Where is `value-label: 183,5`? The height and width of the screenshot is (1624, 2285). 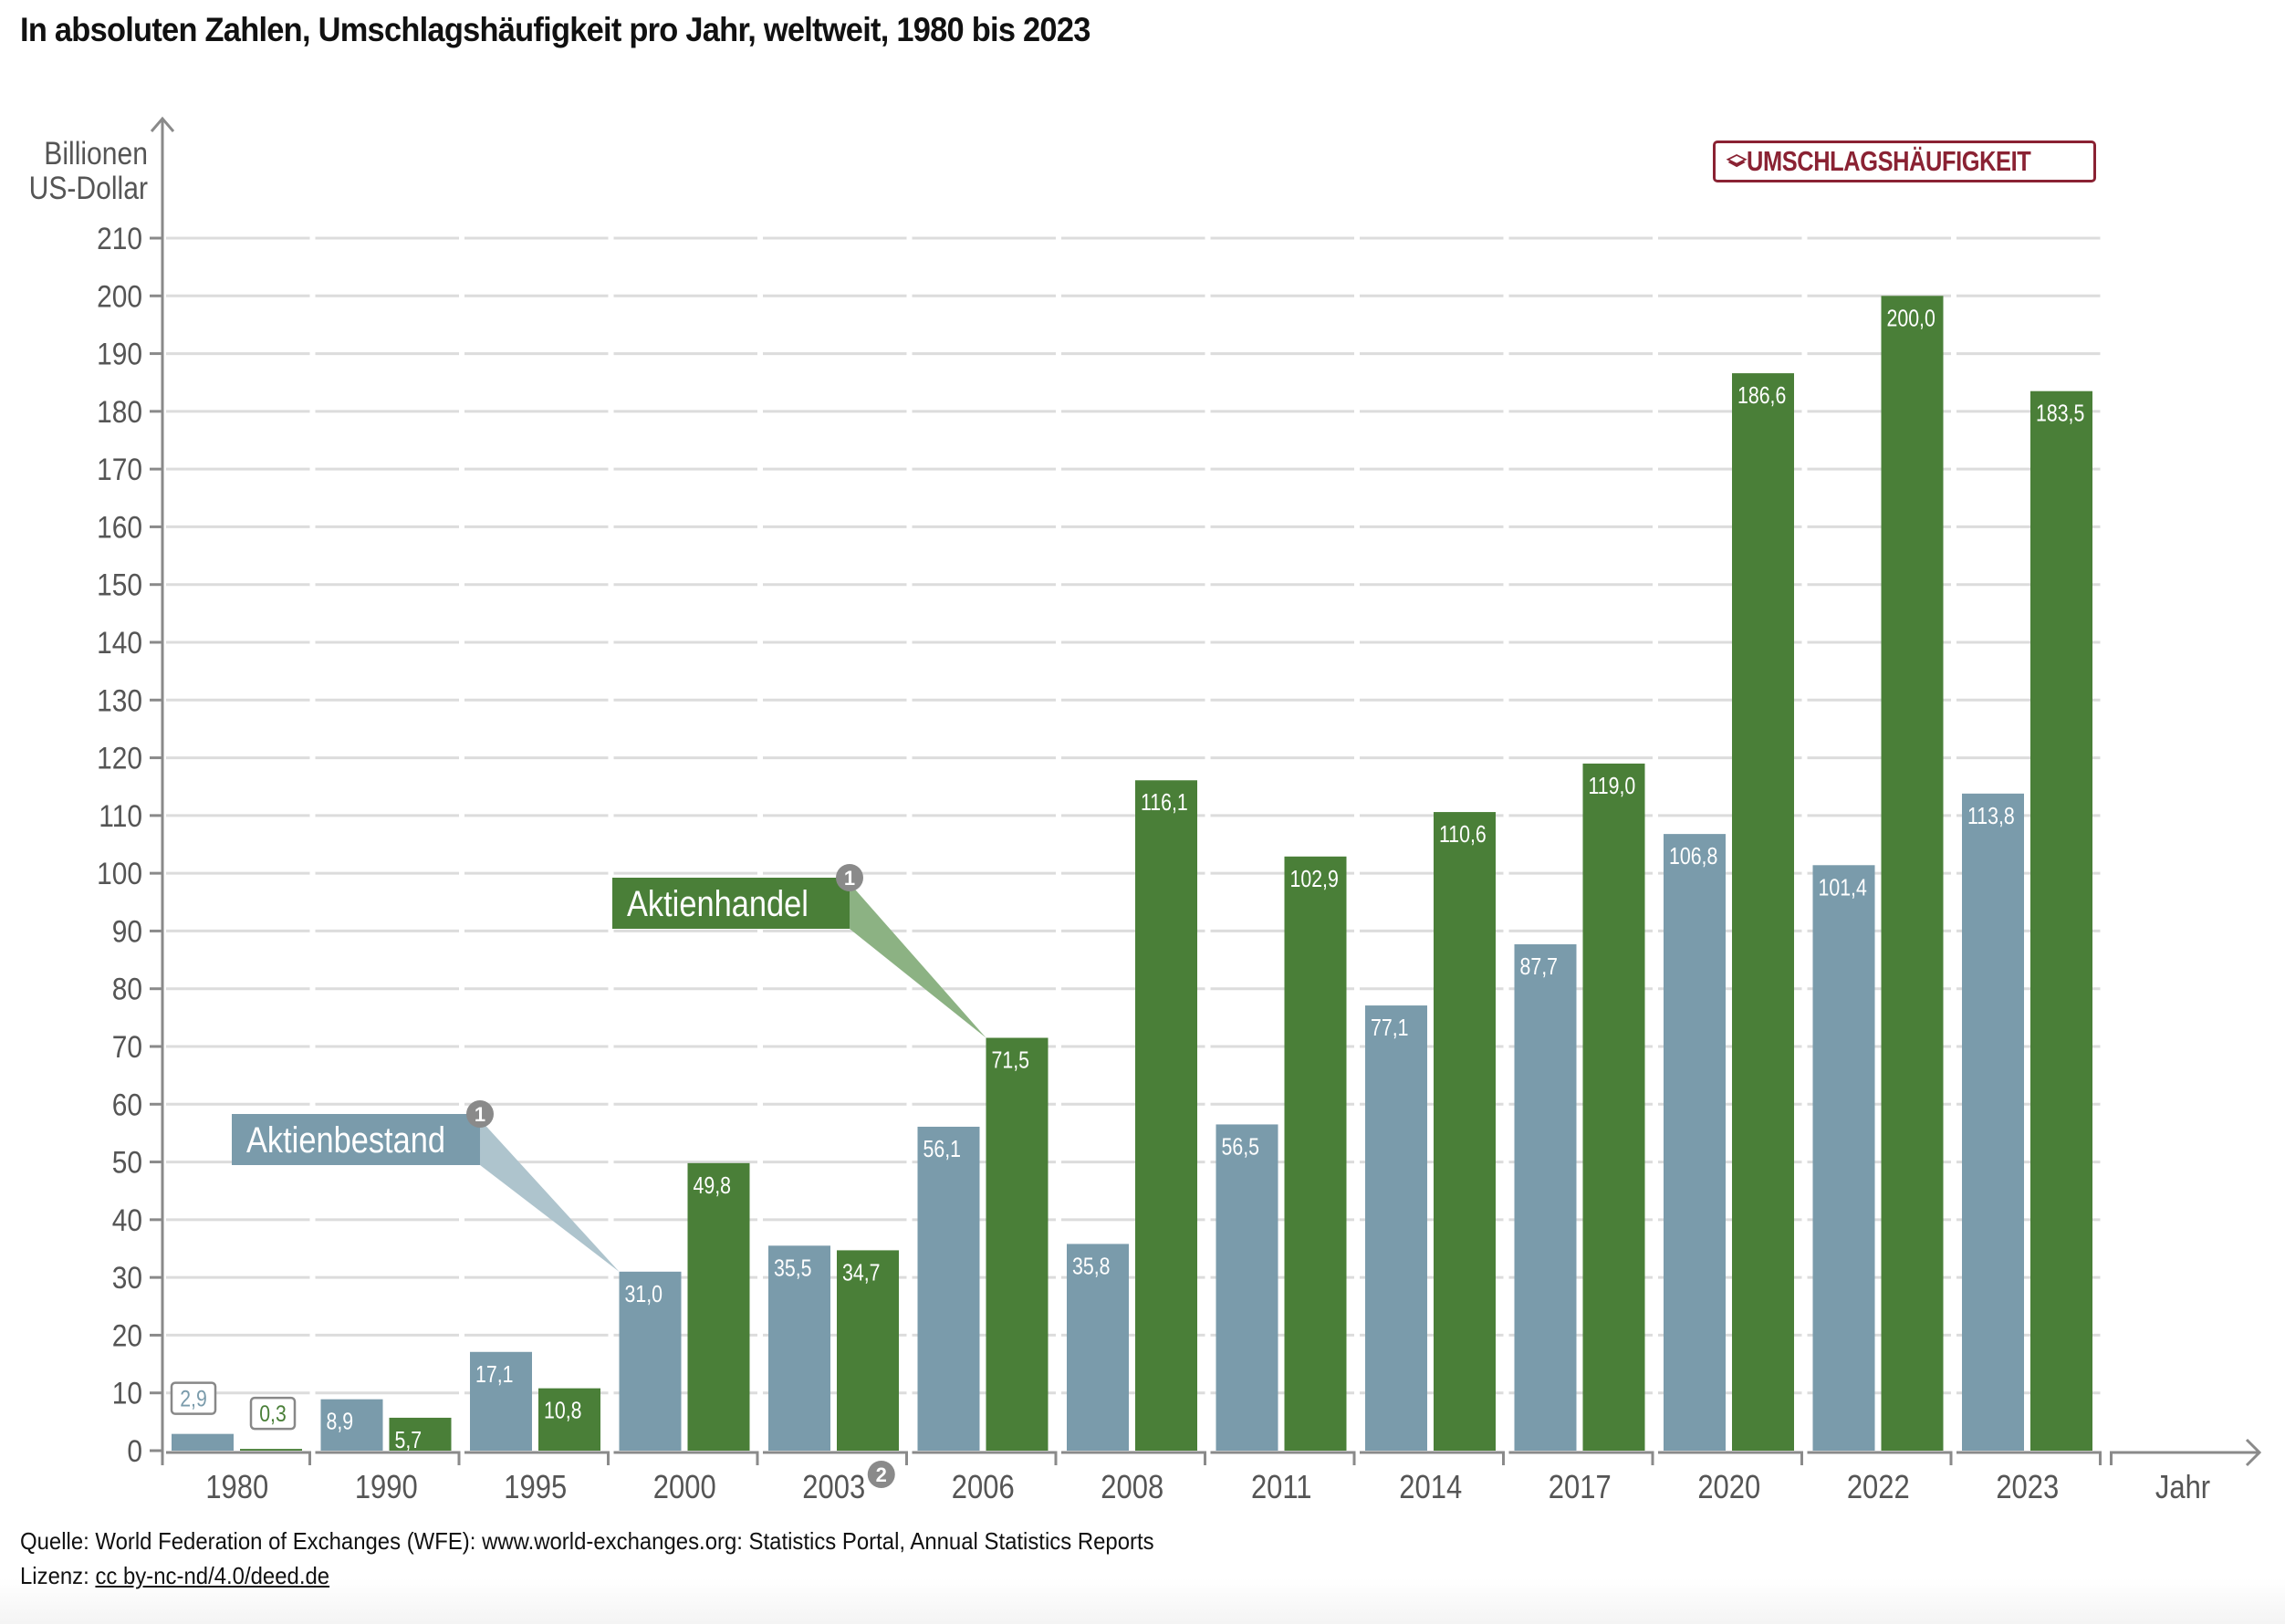
value-label: 183,5 is located at coordinates (2060, 415).